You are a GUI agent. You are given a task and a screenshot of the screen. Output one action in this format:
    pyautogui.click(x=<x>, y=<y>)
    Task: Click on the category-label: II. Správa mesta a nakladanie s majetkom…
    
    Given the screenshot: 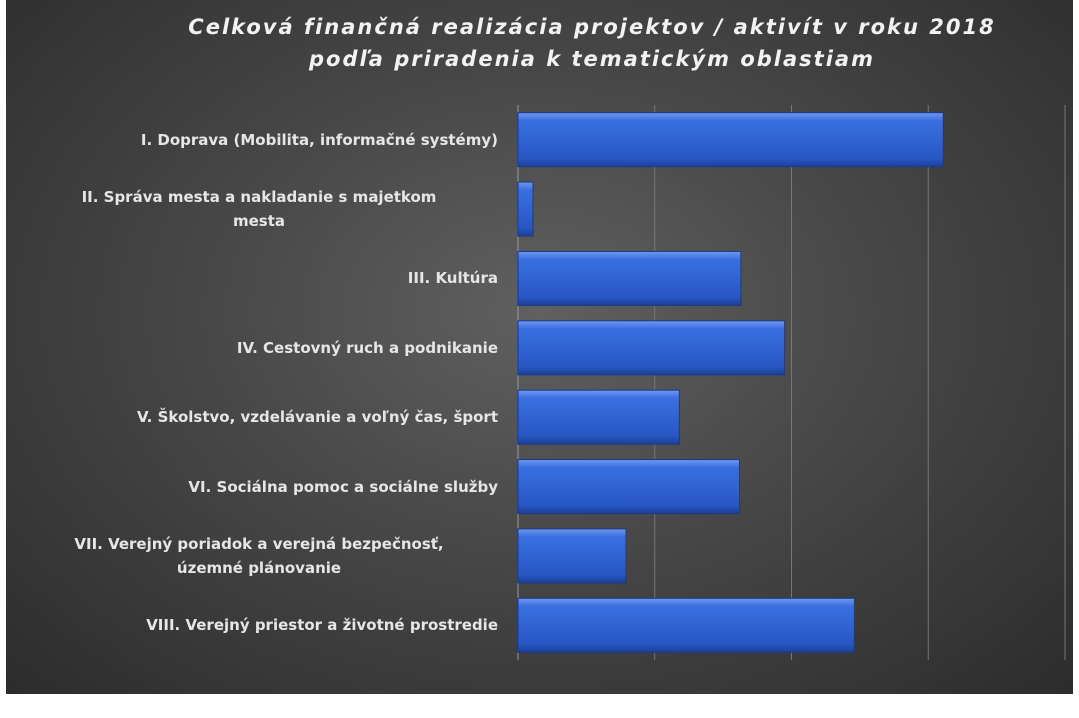 What is the action you would take?
    pyautogui.click(x=259, y=209)
    